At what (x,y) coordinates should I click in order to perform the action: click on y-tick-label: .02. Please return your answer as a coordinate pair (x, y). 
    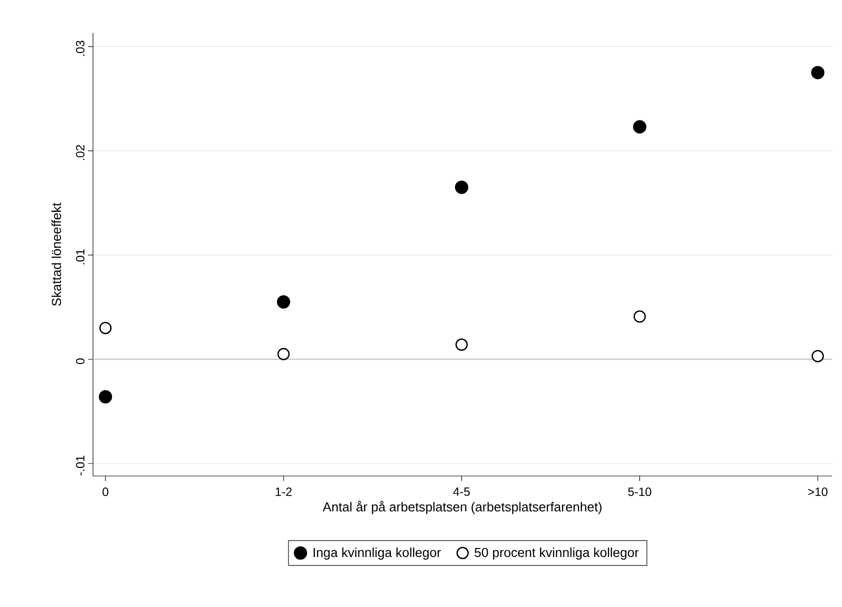
    Looking at the image, I should click on (80, 152).